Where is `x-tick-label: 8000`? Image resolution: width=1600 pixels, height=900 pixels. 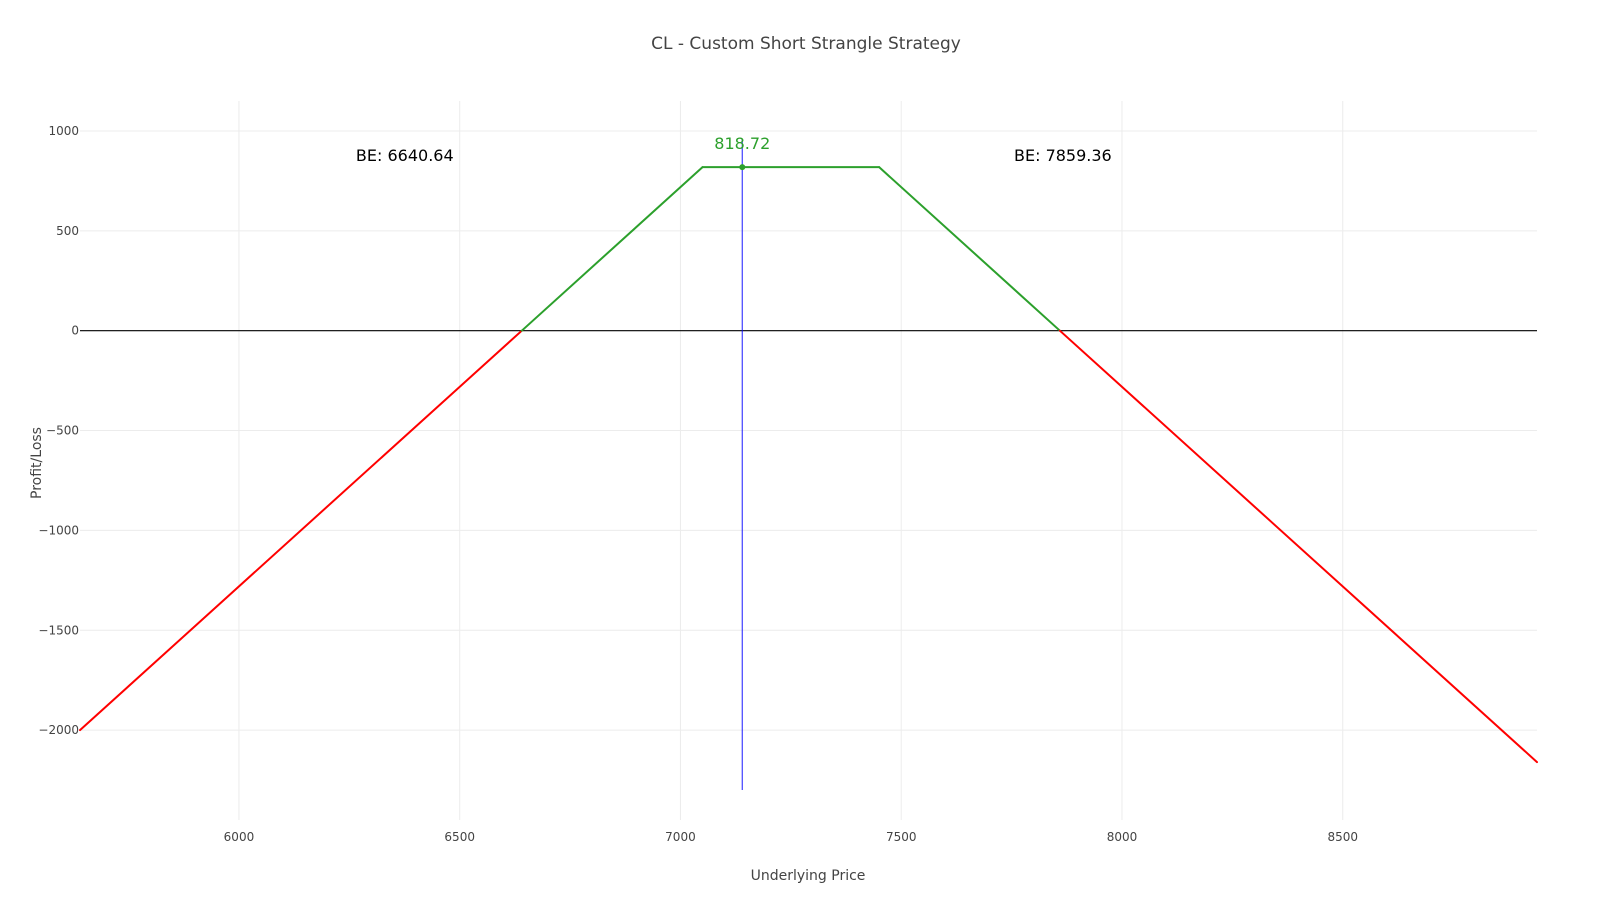 x-tick-label: 8000 is located at coordinates (1122, 837).